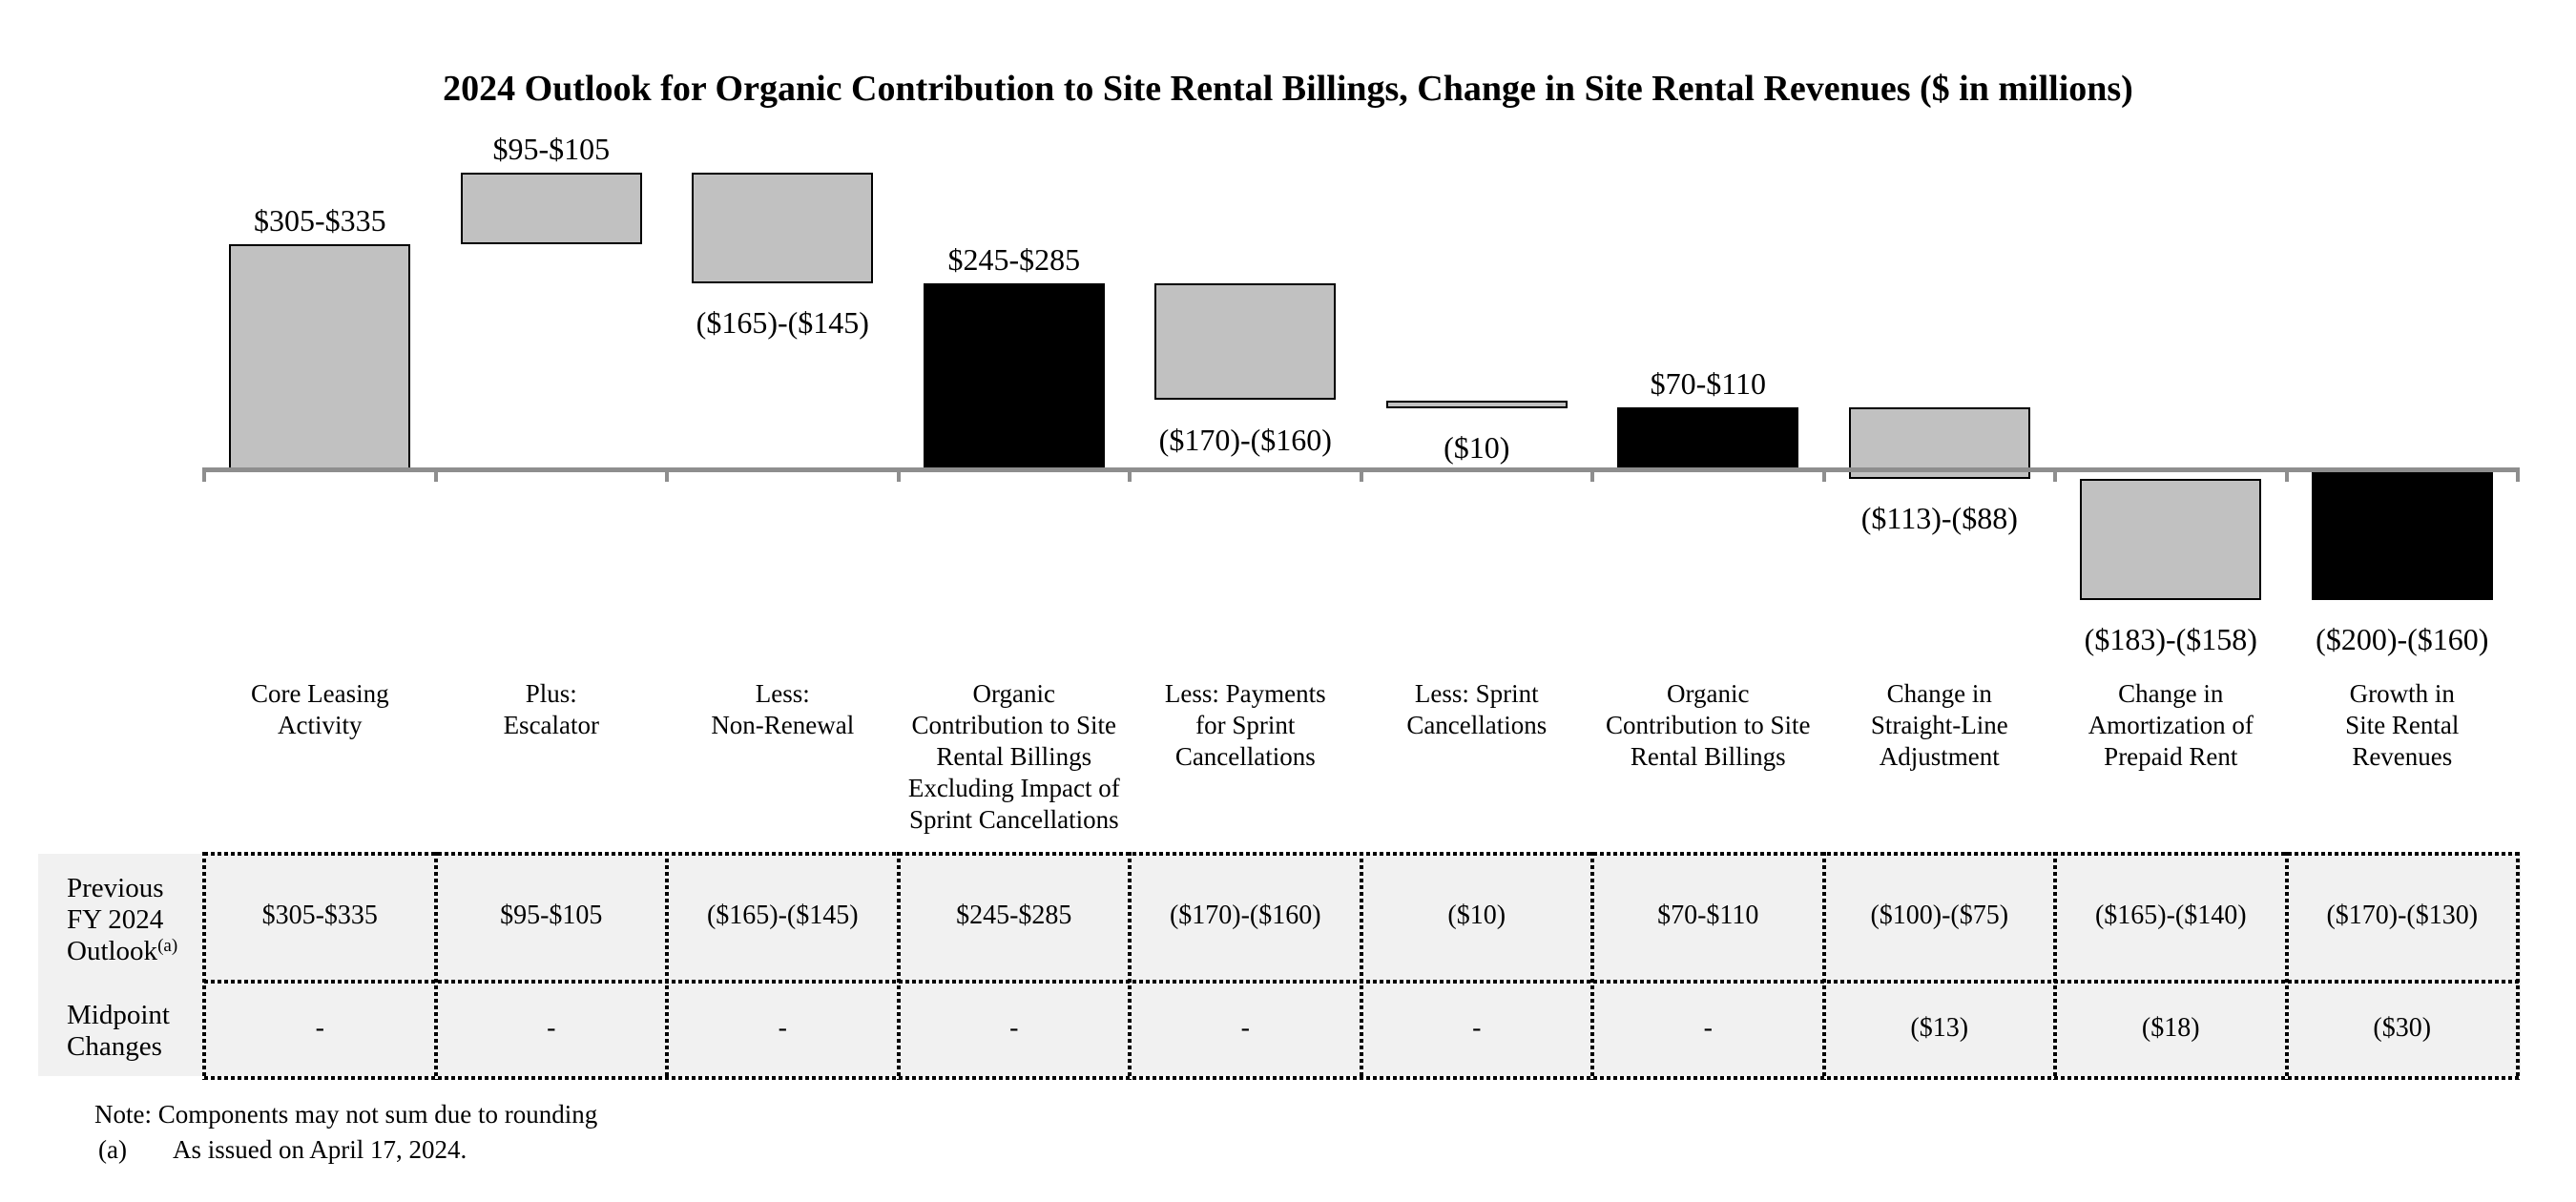 The height and width of the screenshot is (1202, 2576). What do you see at coordinates (2402, 725) in the screenshot?
I see `category-label: Growth in Site Rental Revenues` at bounding box center [2402, 725].